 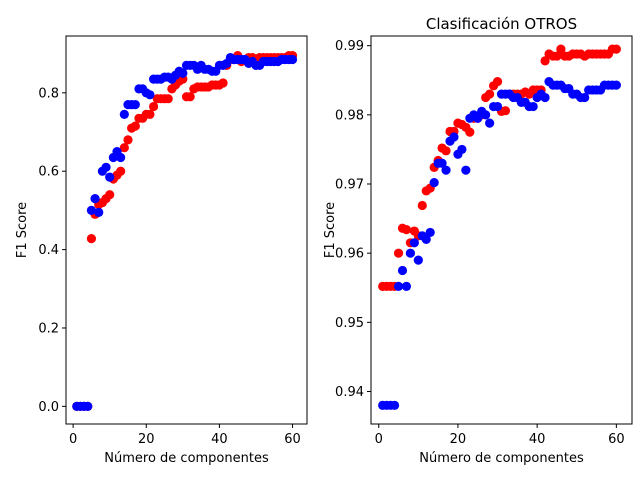 What do you see at coordinates (349, 392) in the screenshot?
I see `y-tick-label: 0.94` at bounding box center [349, 392].